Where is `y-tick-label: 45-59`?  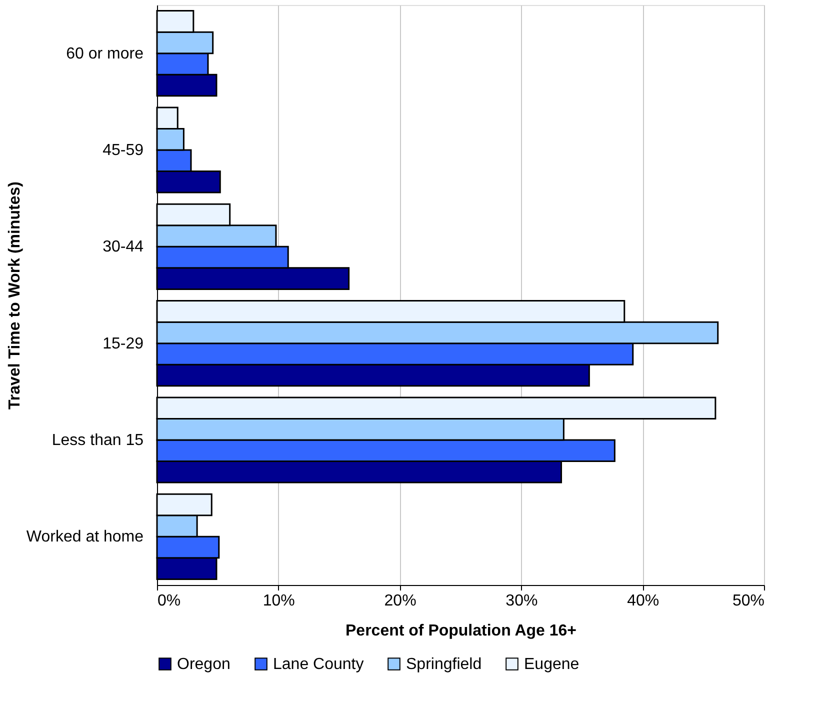
y-tick-label: 45-59 is located at coordinates (123, 150).